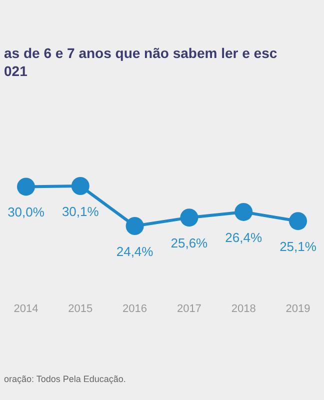 Image resolution: width=324 pixels, height=400 pixels. What do you see at coordinates (141, 53) in the screenshot?
I see `chart-title: as de 6 e 7 anos que não sabem ler e esc` at bounding box center [141, 53].